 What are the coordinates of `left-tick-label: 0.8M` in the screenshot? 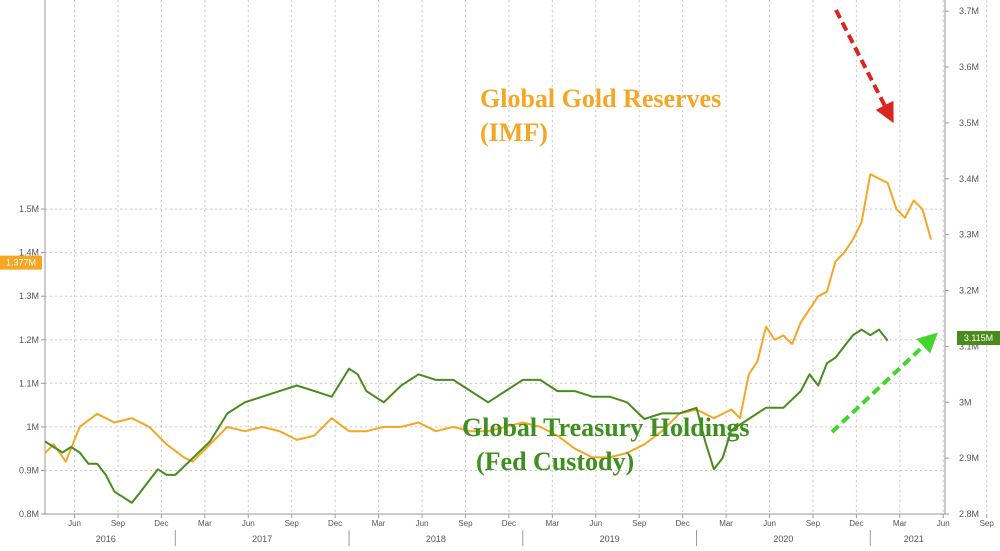 It's located at (29, 514).